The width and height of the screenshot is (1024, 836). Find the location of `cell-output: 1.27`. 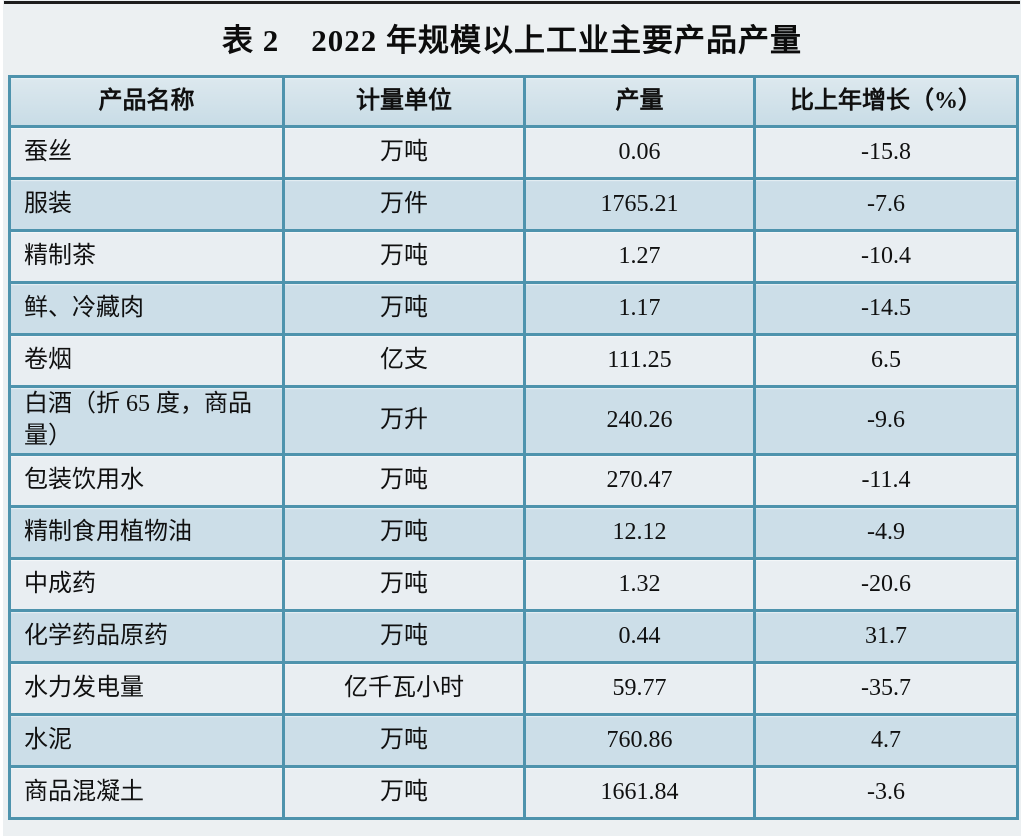

cell-output: 1.27 is located at coordinates (639, 256).